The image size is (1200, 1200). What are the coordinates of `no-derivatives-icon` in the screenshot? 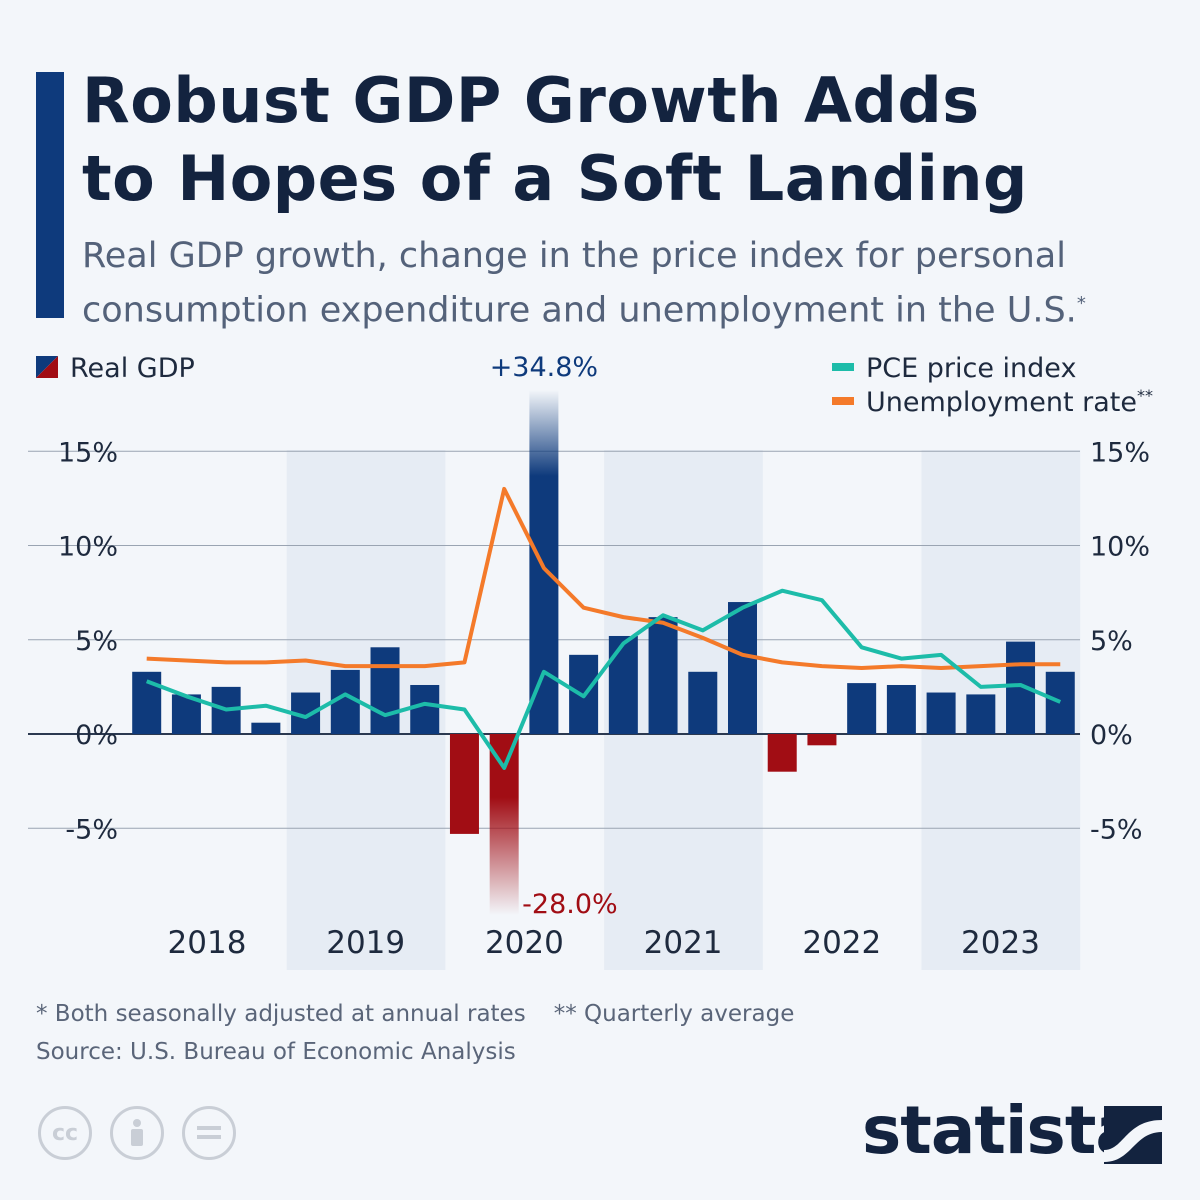 It's located at (209, 1133).